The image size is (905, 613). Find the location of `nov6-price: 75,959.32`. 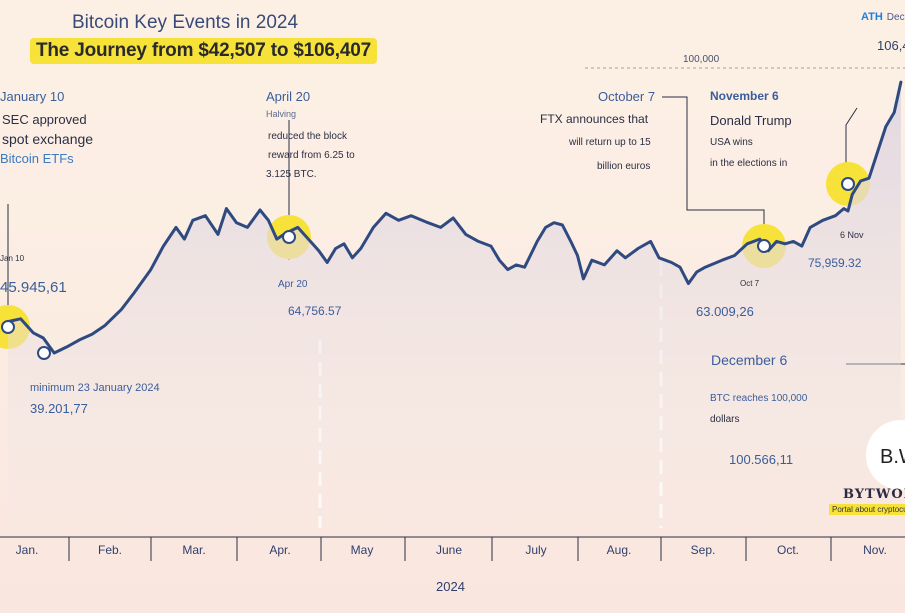

nov6-price: 75,959.32 is located at coordinates (835, 263).